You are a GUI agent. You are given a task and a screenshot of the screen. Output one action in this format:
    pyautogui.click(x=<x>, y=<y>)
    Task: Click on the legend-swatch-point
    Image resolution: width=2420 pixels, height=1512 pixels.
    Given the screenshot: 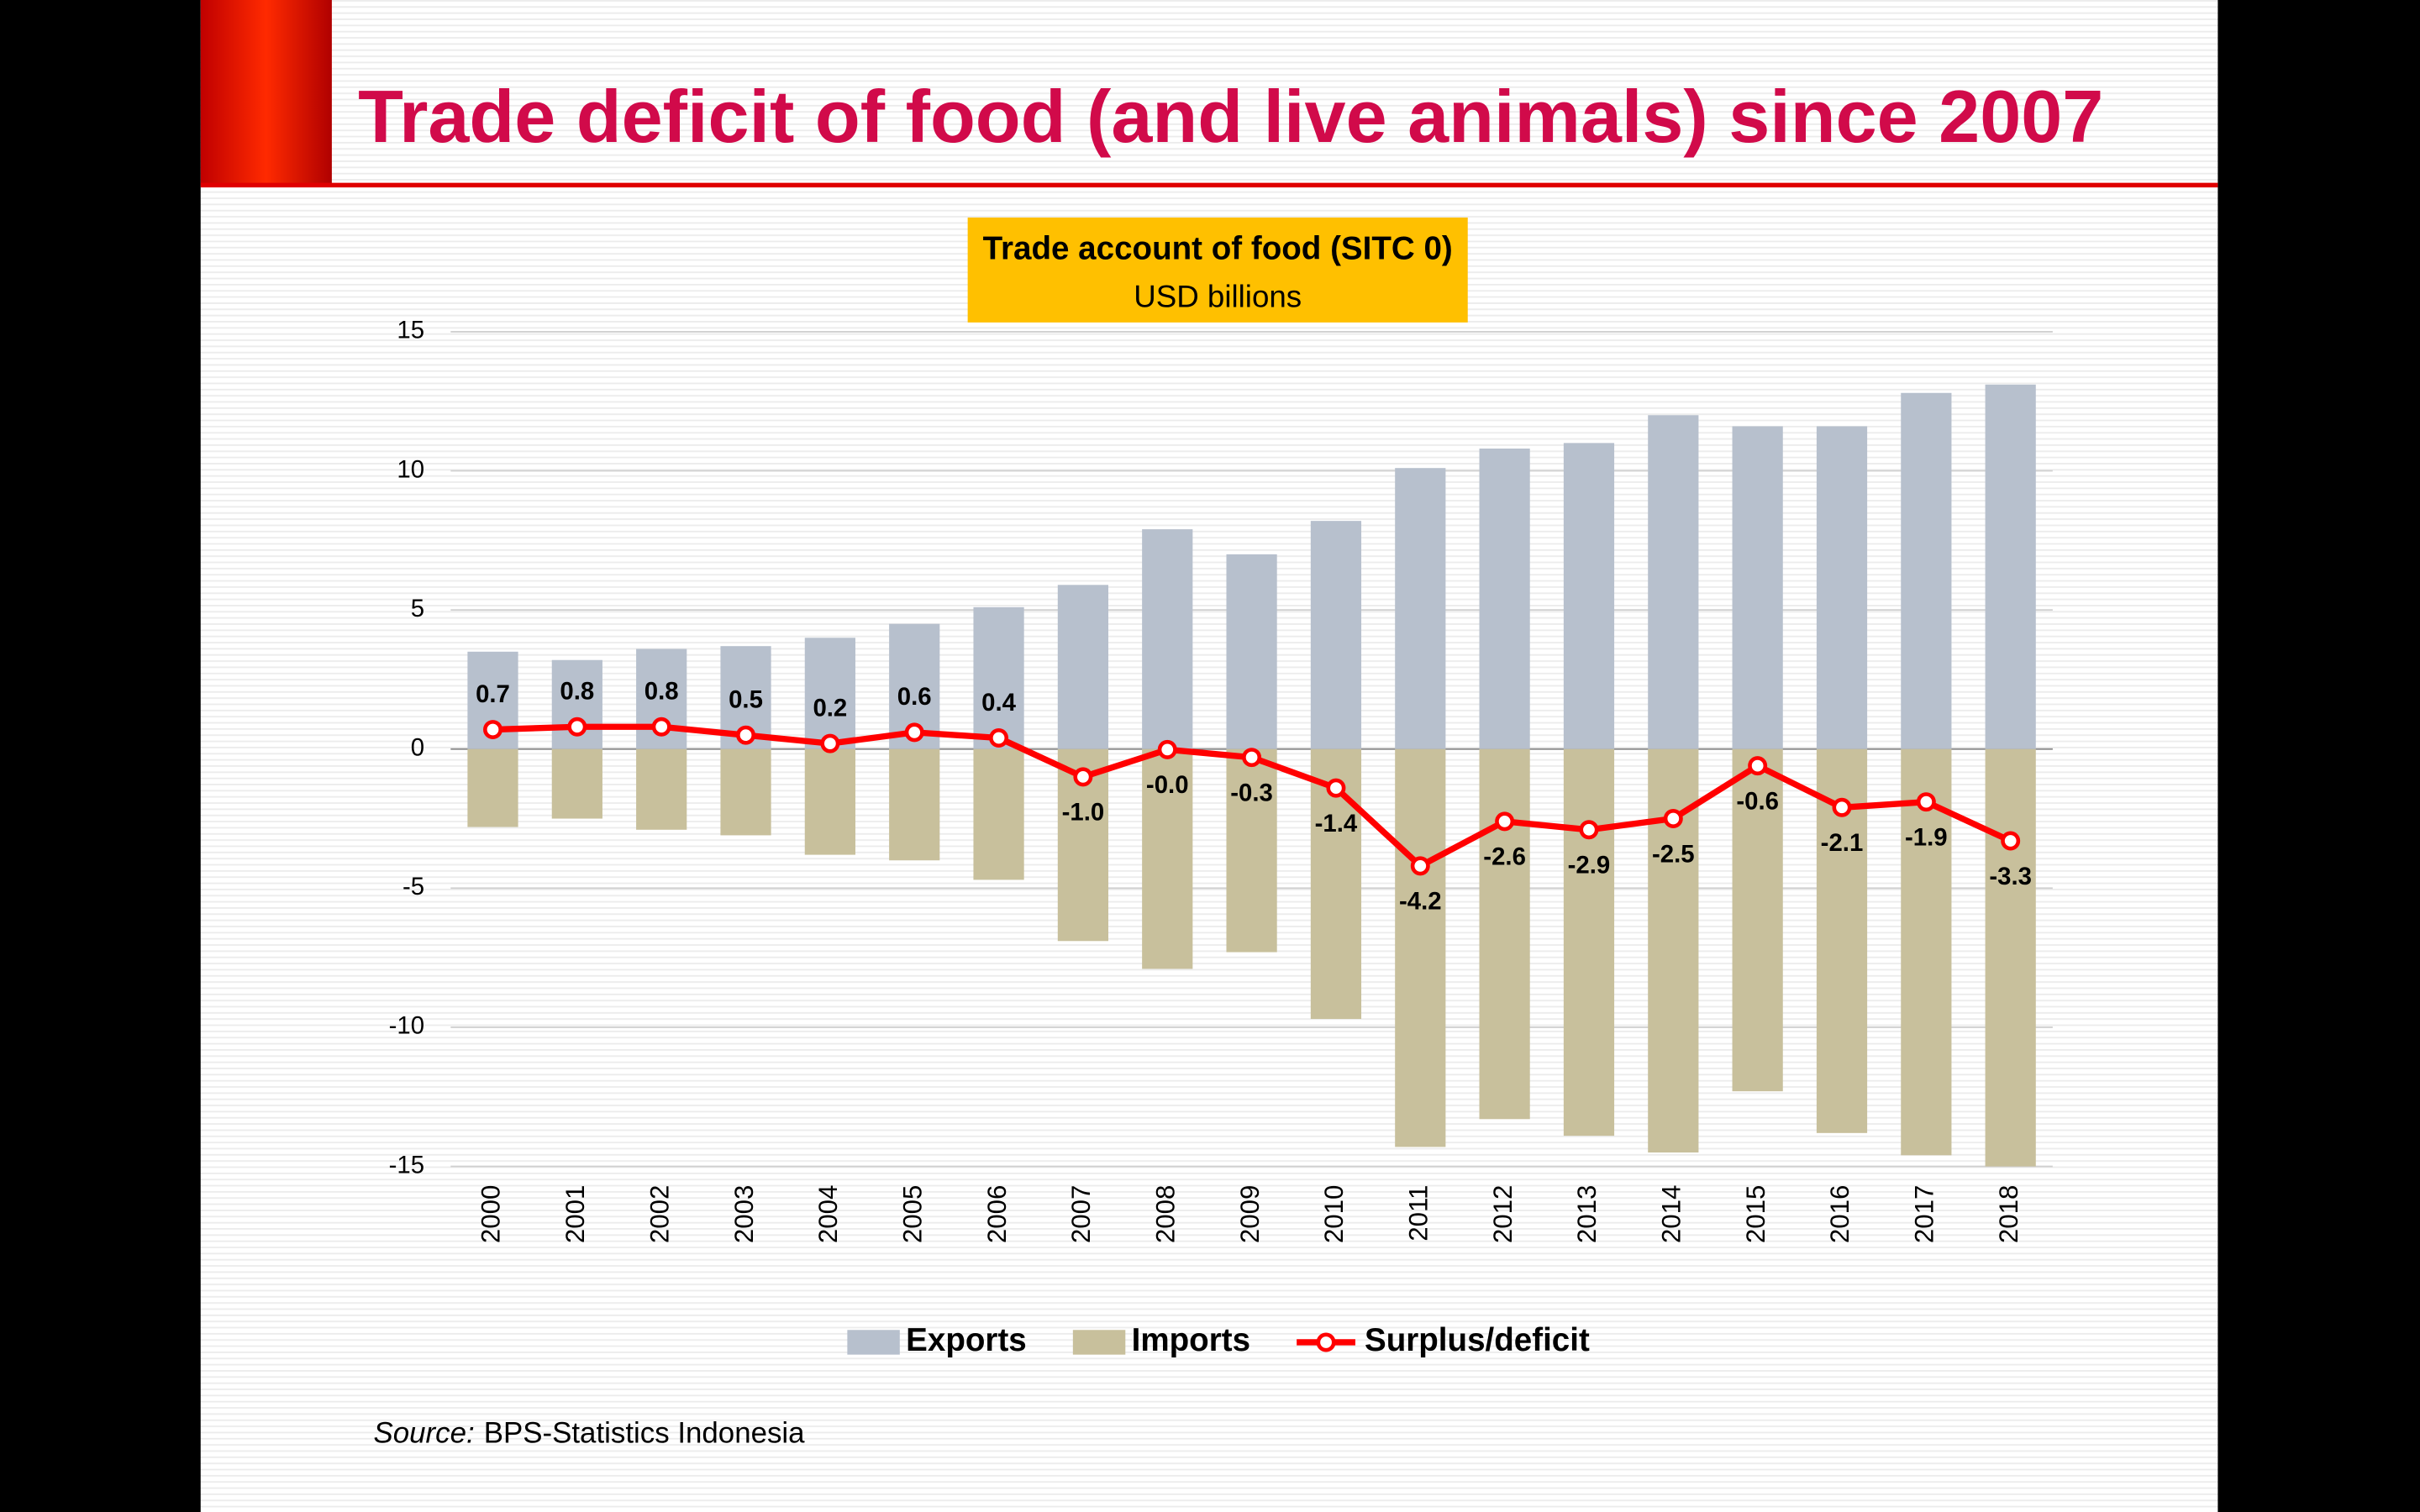 What is the action you would take?
    pyautogui.click(x=1326, y=1342)
    